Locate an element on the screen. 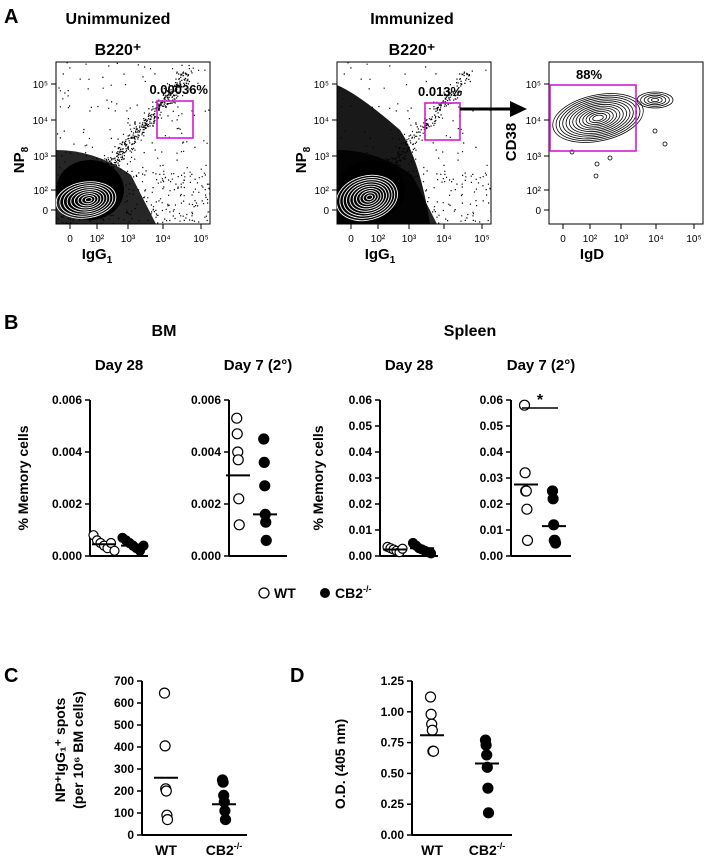 This screenshot has width=709, height=867. y-tick-label: 0.01 is located at coordinates (361, 530).